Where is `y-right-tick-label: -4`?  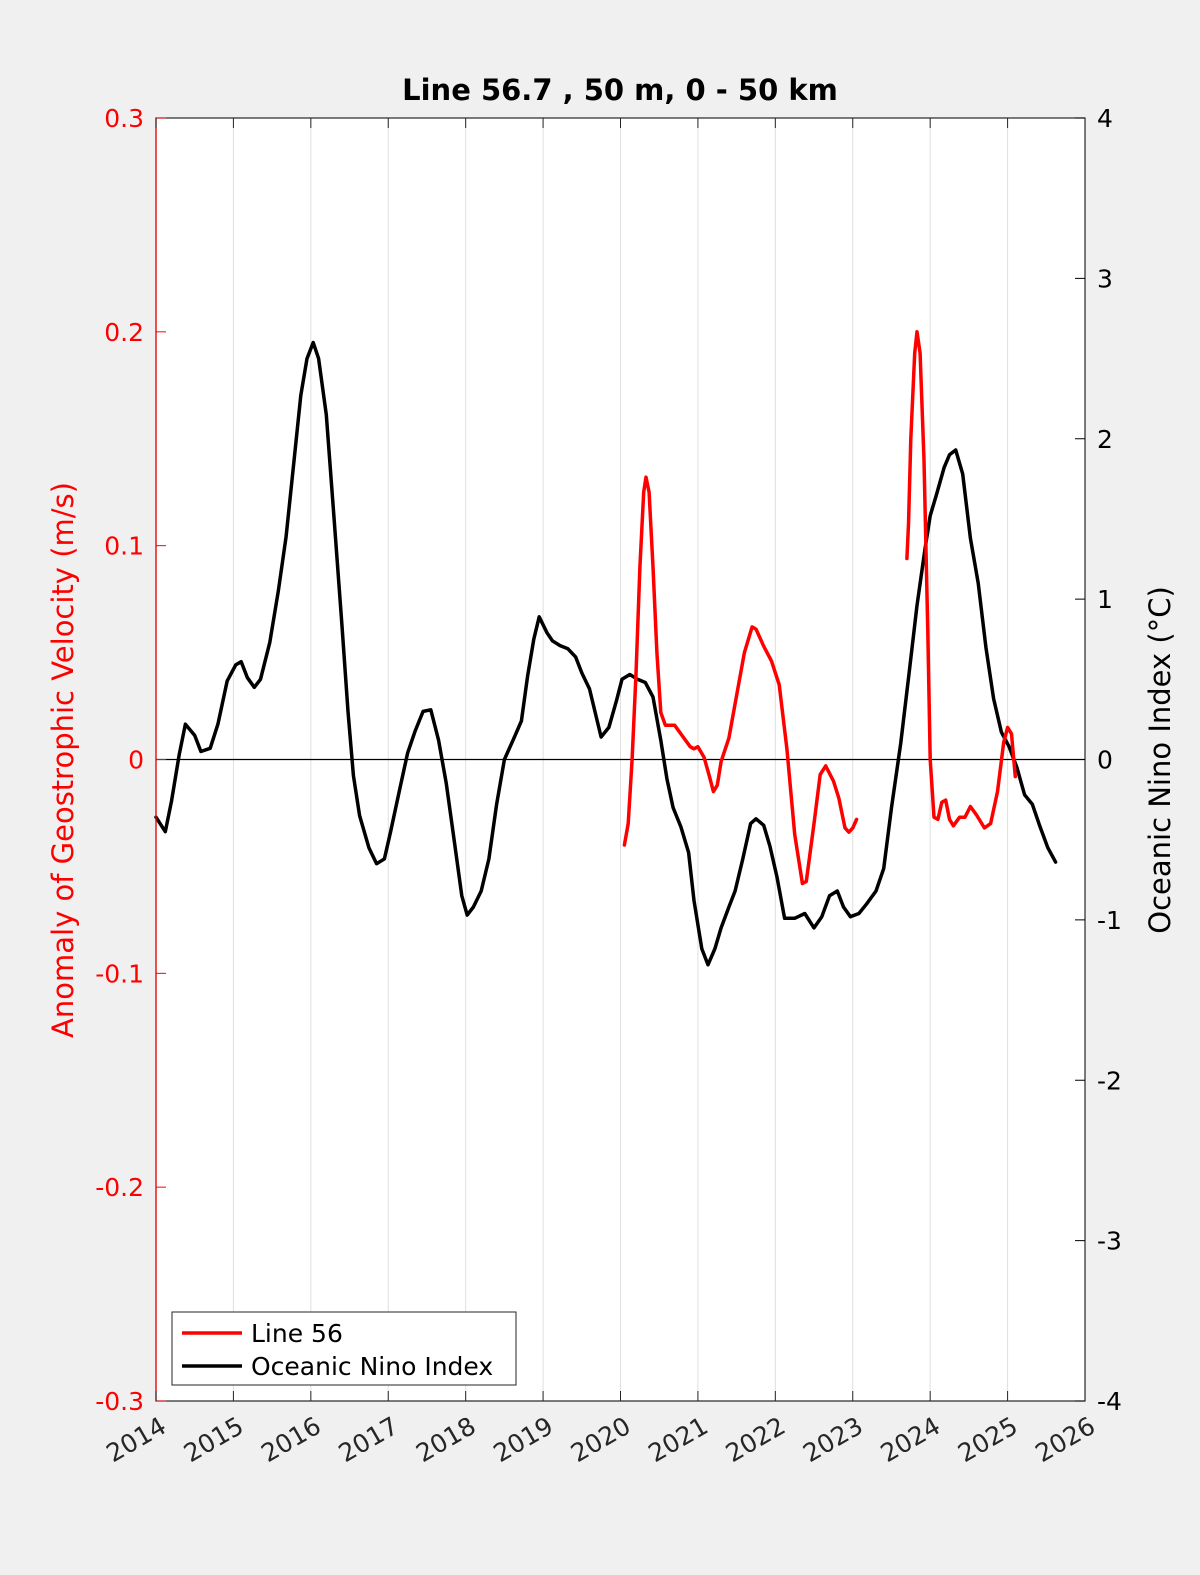 y-right-tick-label: -4 is located at coordinates (1109, 1401).